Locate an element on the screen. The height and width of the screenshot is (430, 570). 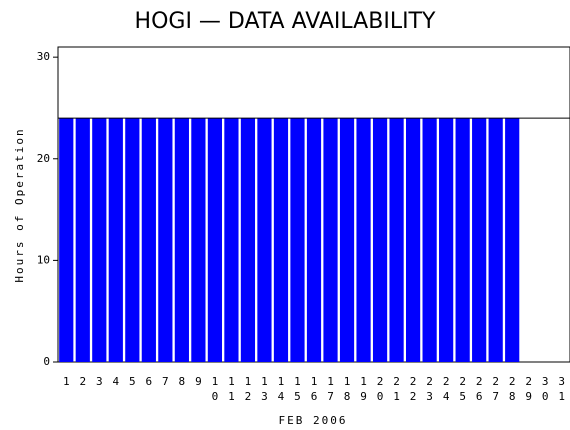
x-tick-label: 6 is located at coordinates (148, 382).